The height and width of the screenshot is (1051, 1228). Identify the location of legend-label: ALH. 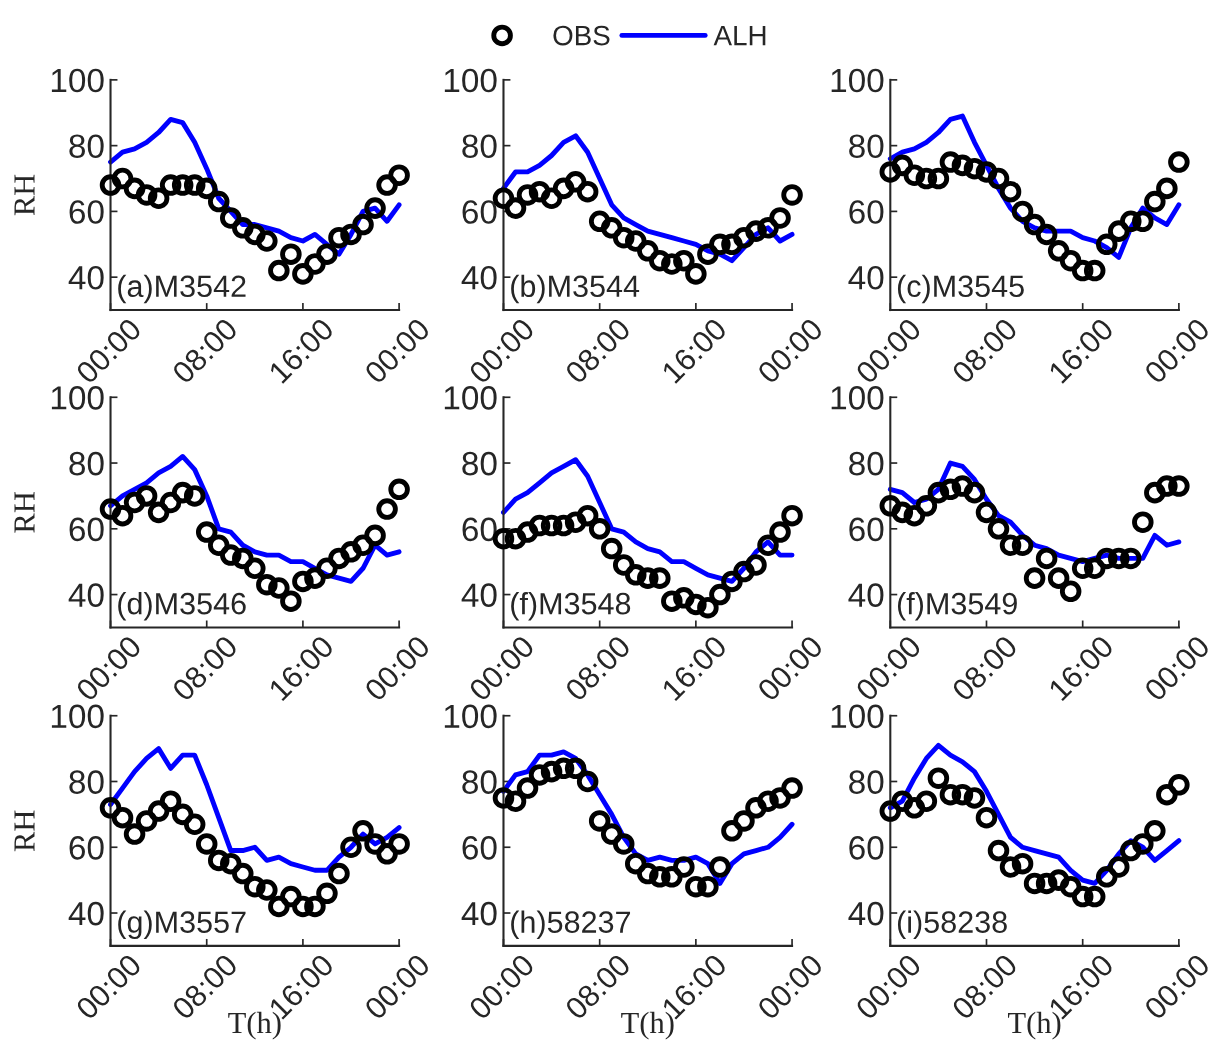
(739, 36).